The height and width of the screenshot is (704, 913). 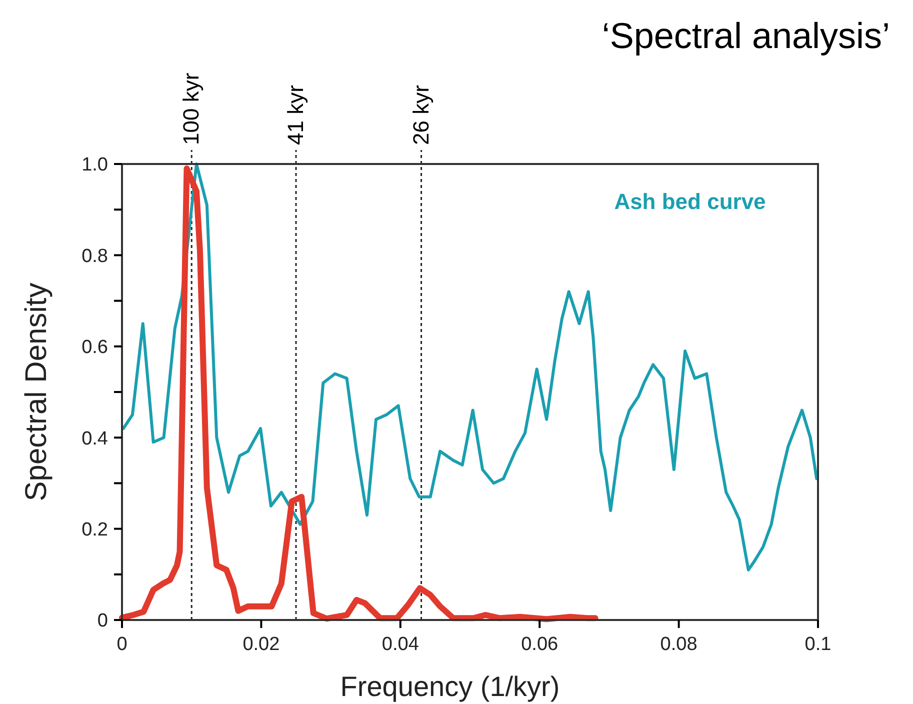 I want to click on x-axis-title: Frequency (1/kyr), so click(x=450, y=686).